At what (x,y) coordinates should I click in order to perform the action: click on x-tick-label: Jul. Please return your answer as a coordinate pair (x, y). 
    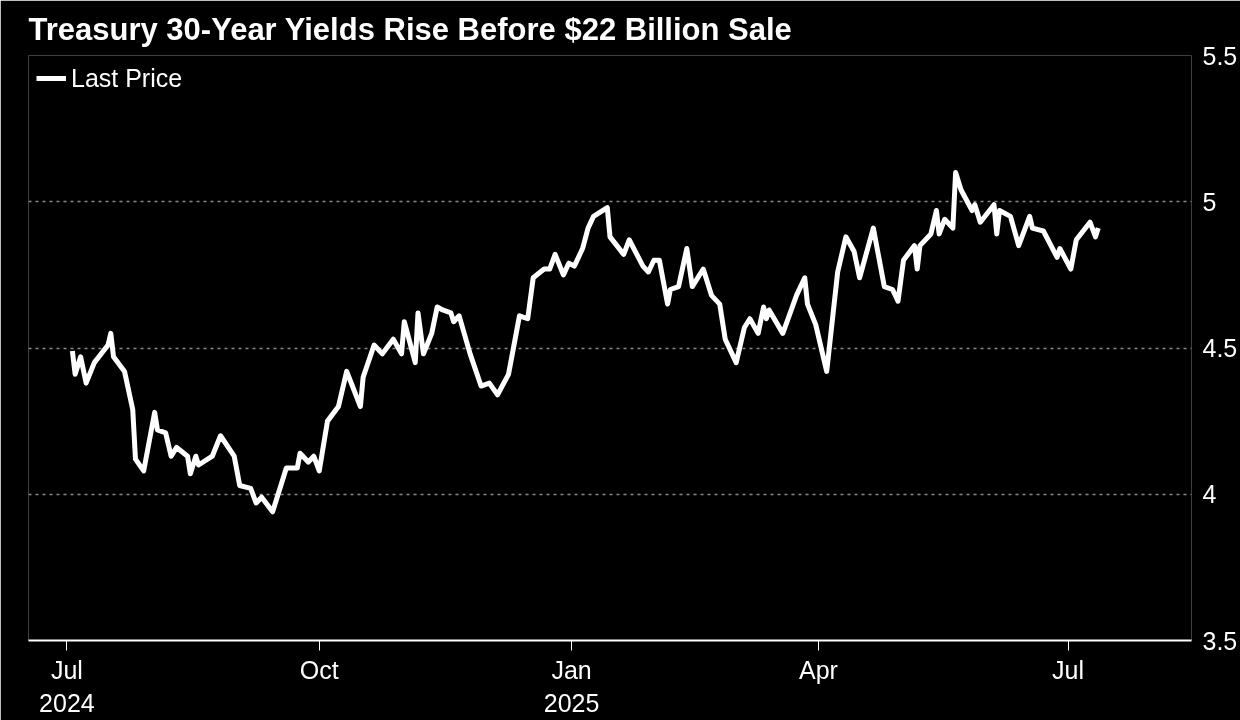
    Looking at the image, I should click on (1068, 669).